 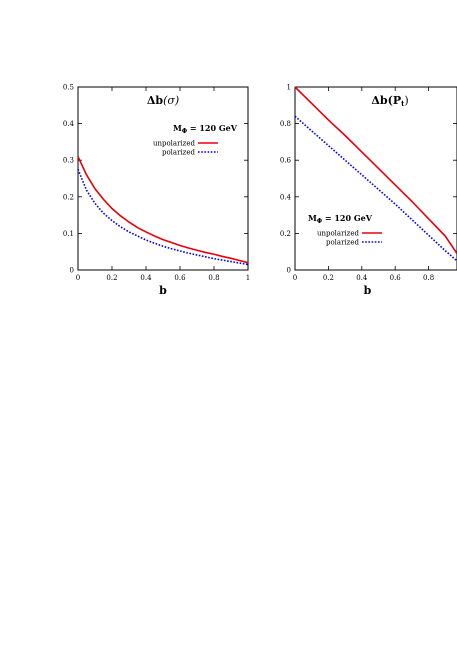 I want to click on chart-title-arg: (σ), so click(x=171, y=100).